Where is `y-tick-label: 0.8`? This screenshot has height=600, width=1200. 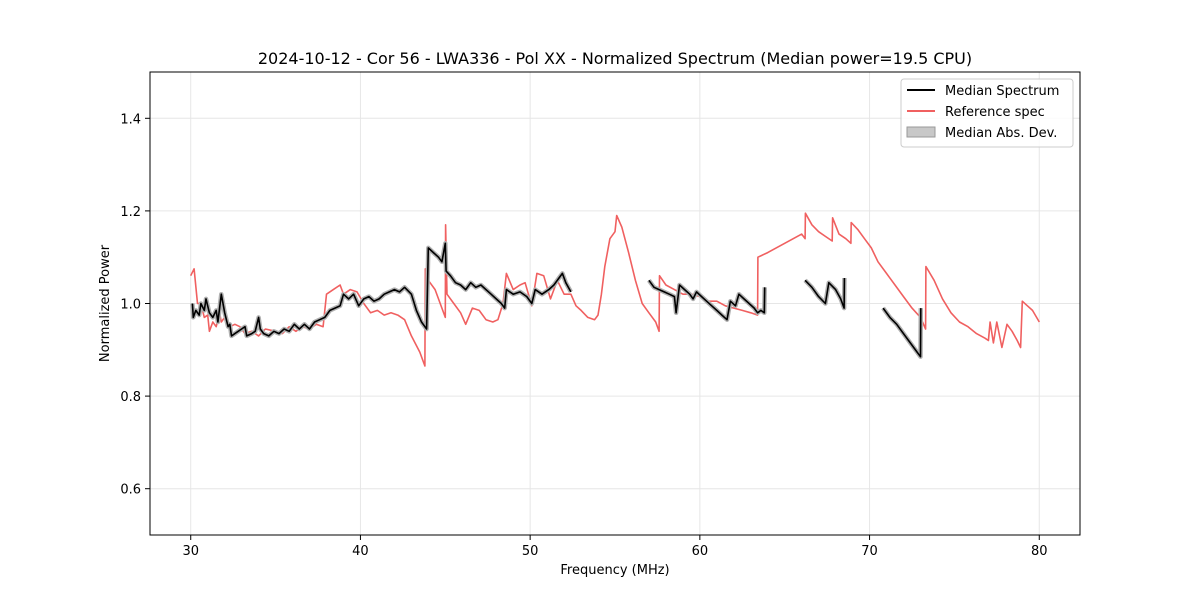 y-tick-label: 0.8 is located at coordinates (130, 397).